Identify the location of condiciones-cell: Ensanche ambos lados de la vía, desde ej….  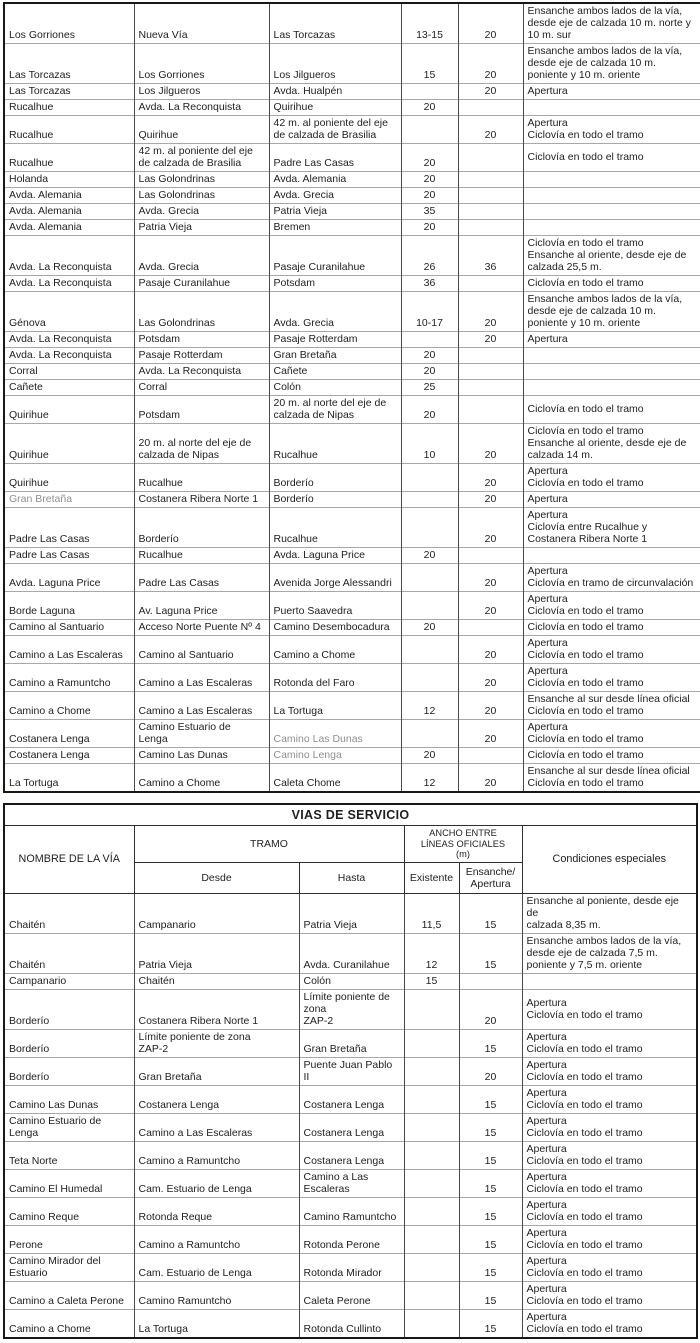
(609, 952).